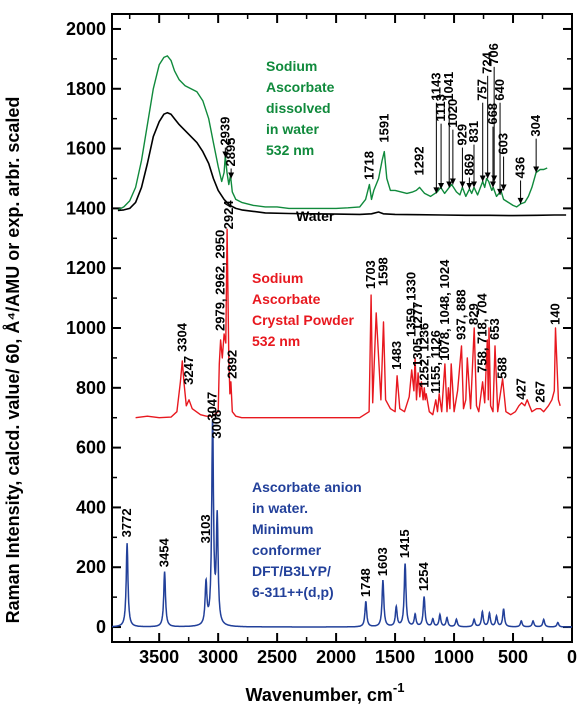  What do you see at coordinates (368, 165) in the screenshot?
I see `peak-label: 1718` at bounding box center [368, 165].